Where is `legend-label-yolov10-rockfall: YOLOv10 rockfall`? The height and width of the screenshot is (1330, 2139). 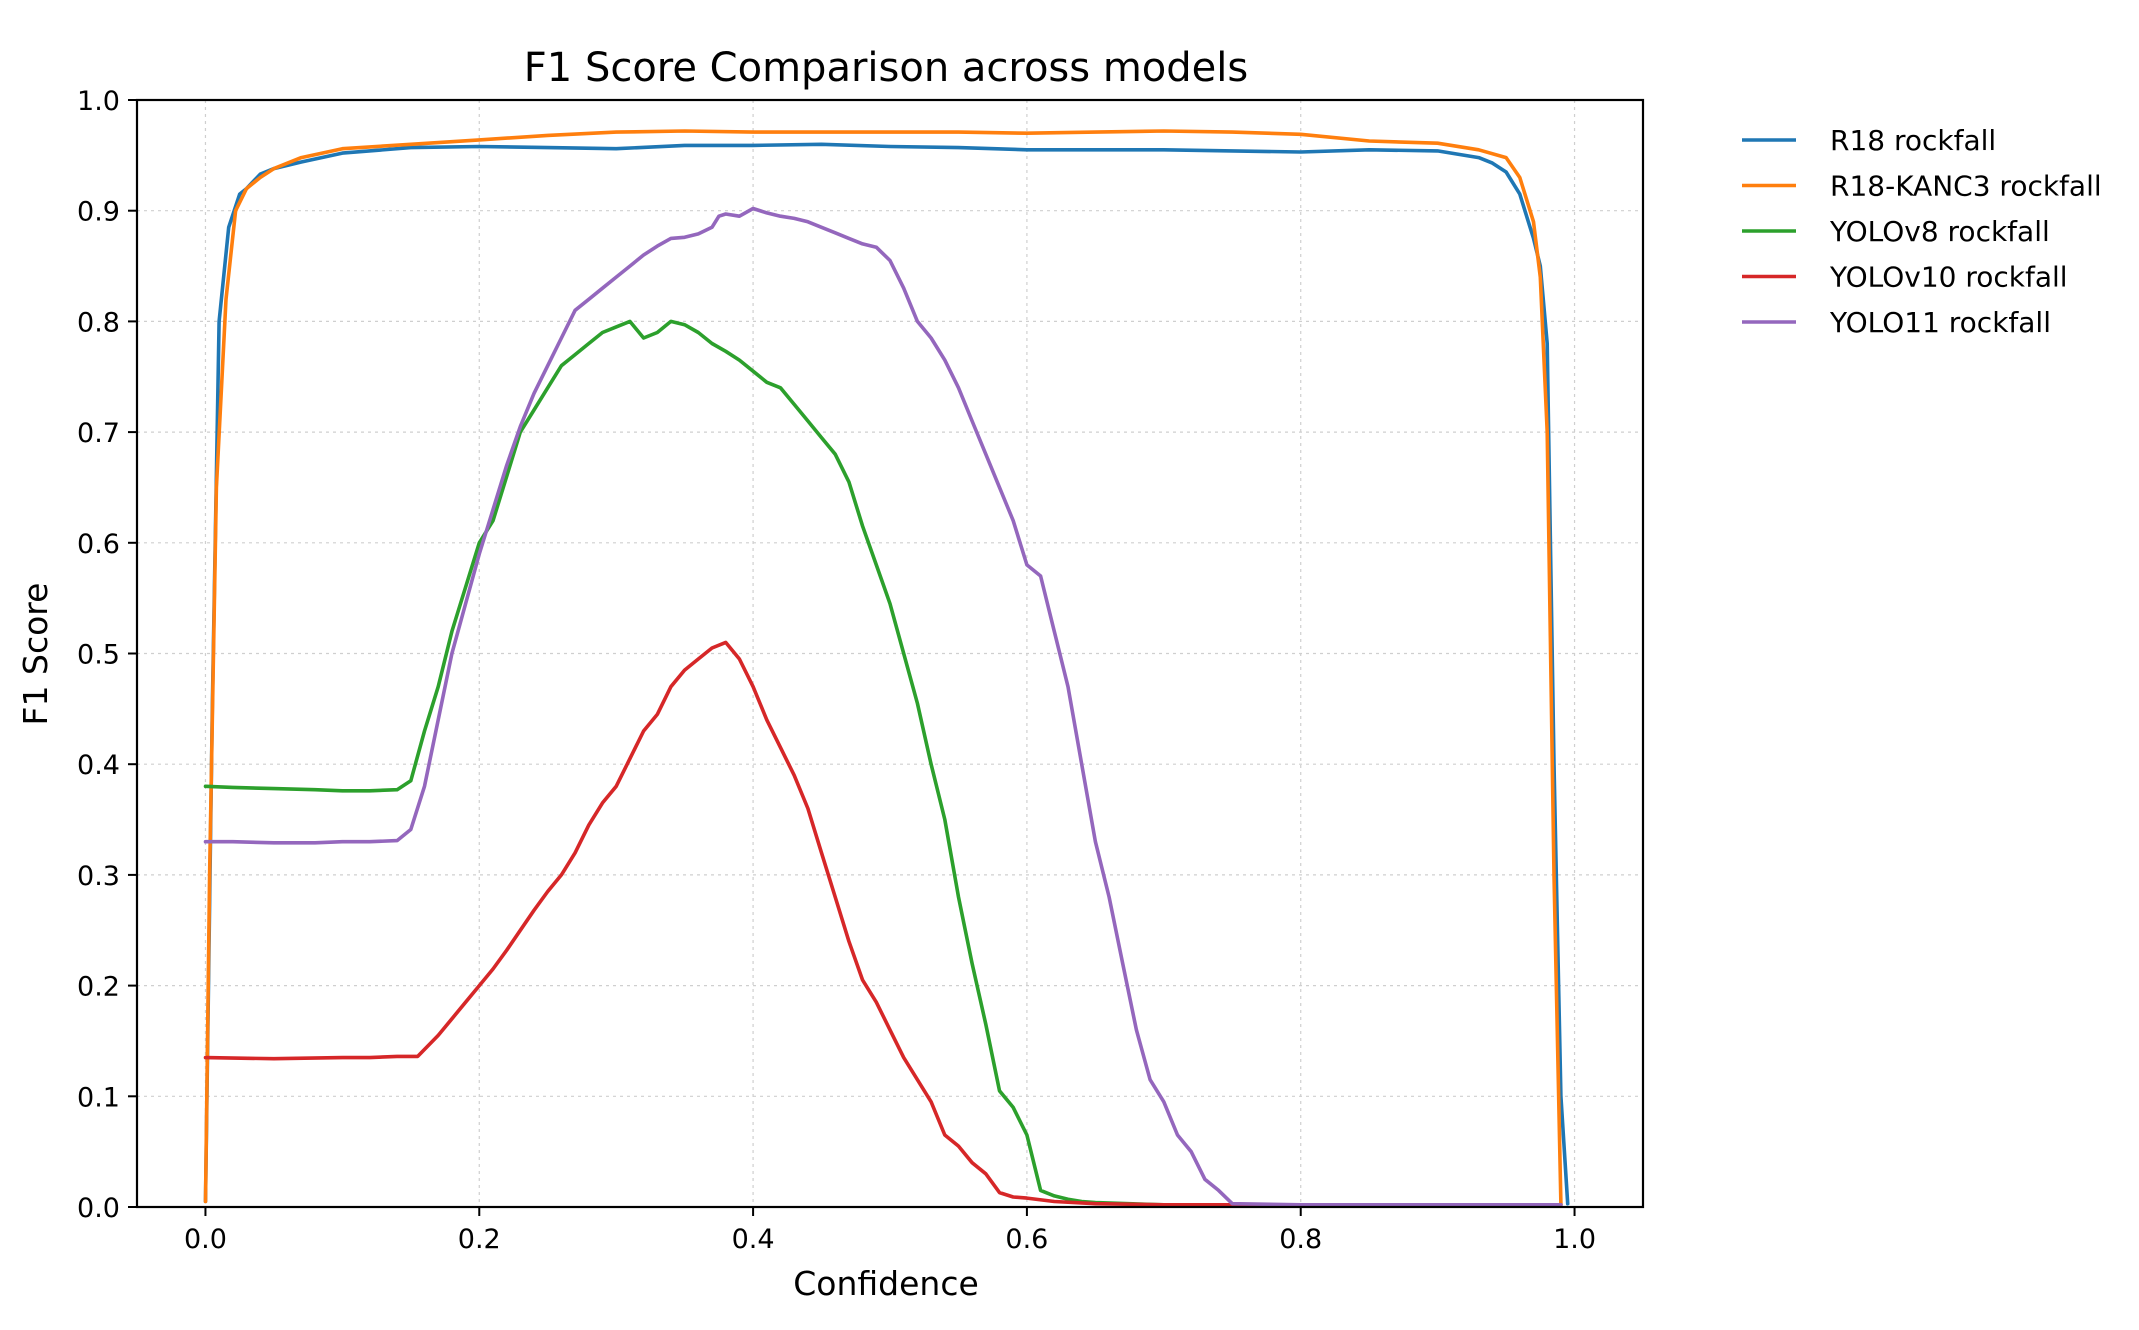
legend-label-yolov10-rockfall: YOLOv10 rockfall is located at coordinates (1948, 277).